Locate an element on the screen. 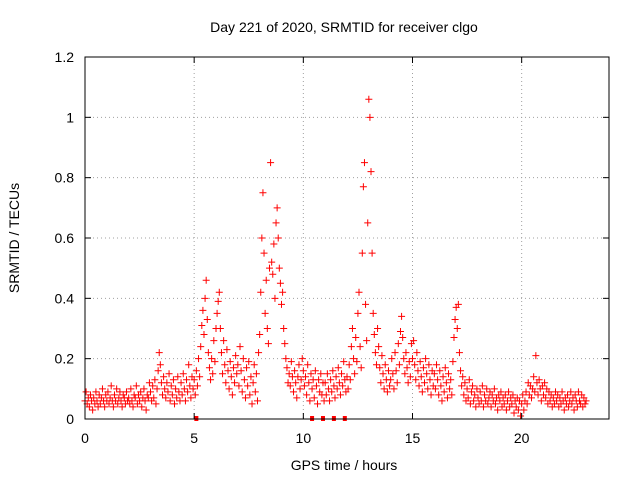  x-tick-label: 15 is located at coordinates (413, 438).